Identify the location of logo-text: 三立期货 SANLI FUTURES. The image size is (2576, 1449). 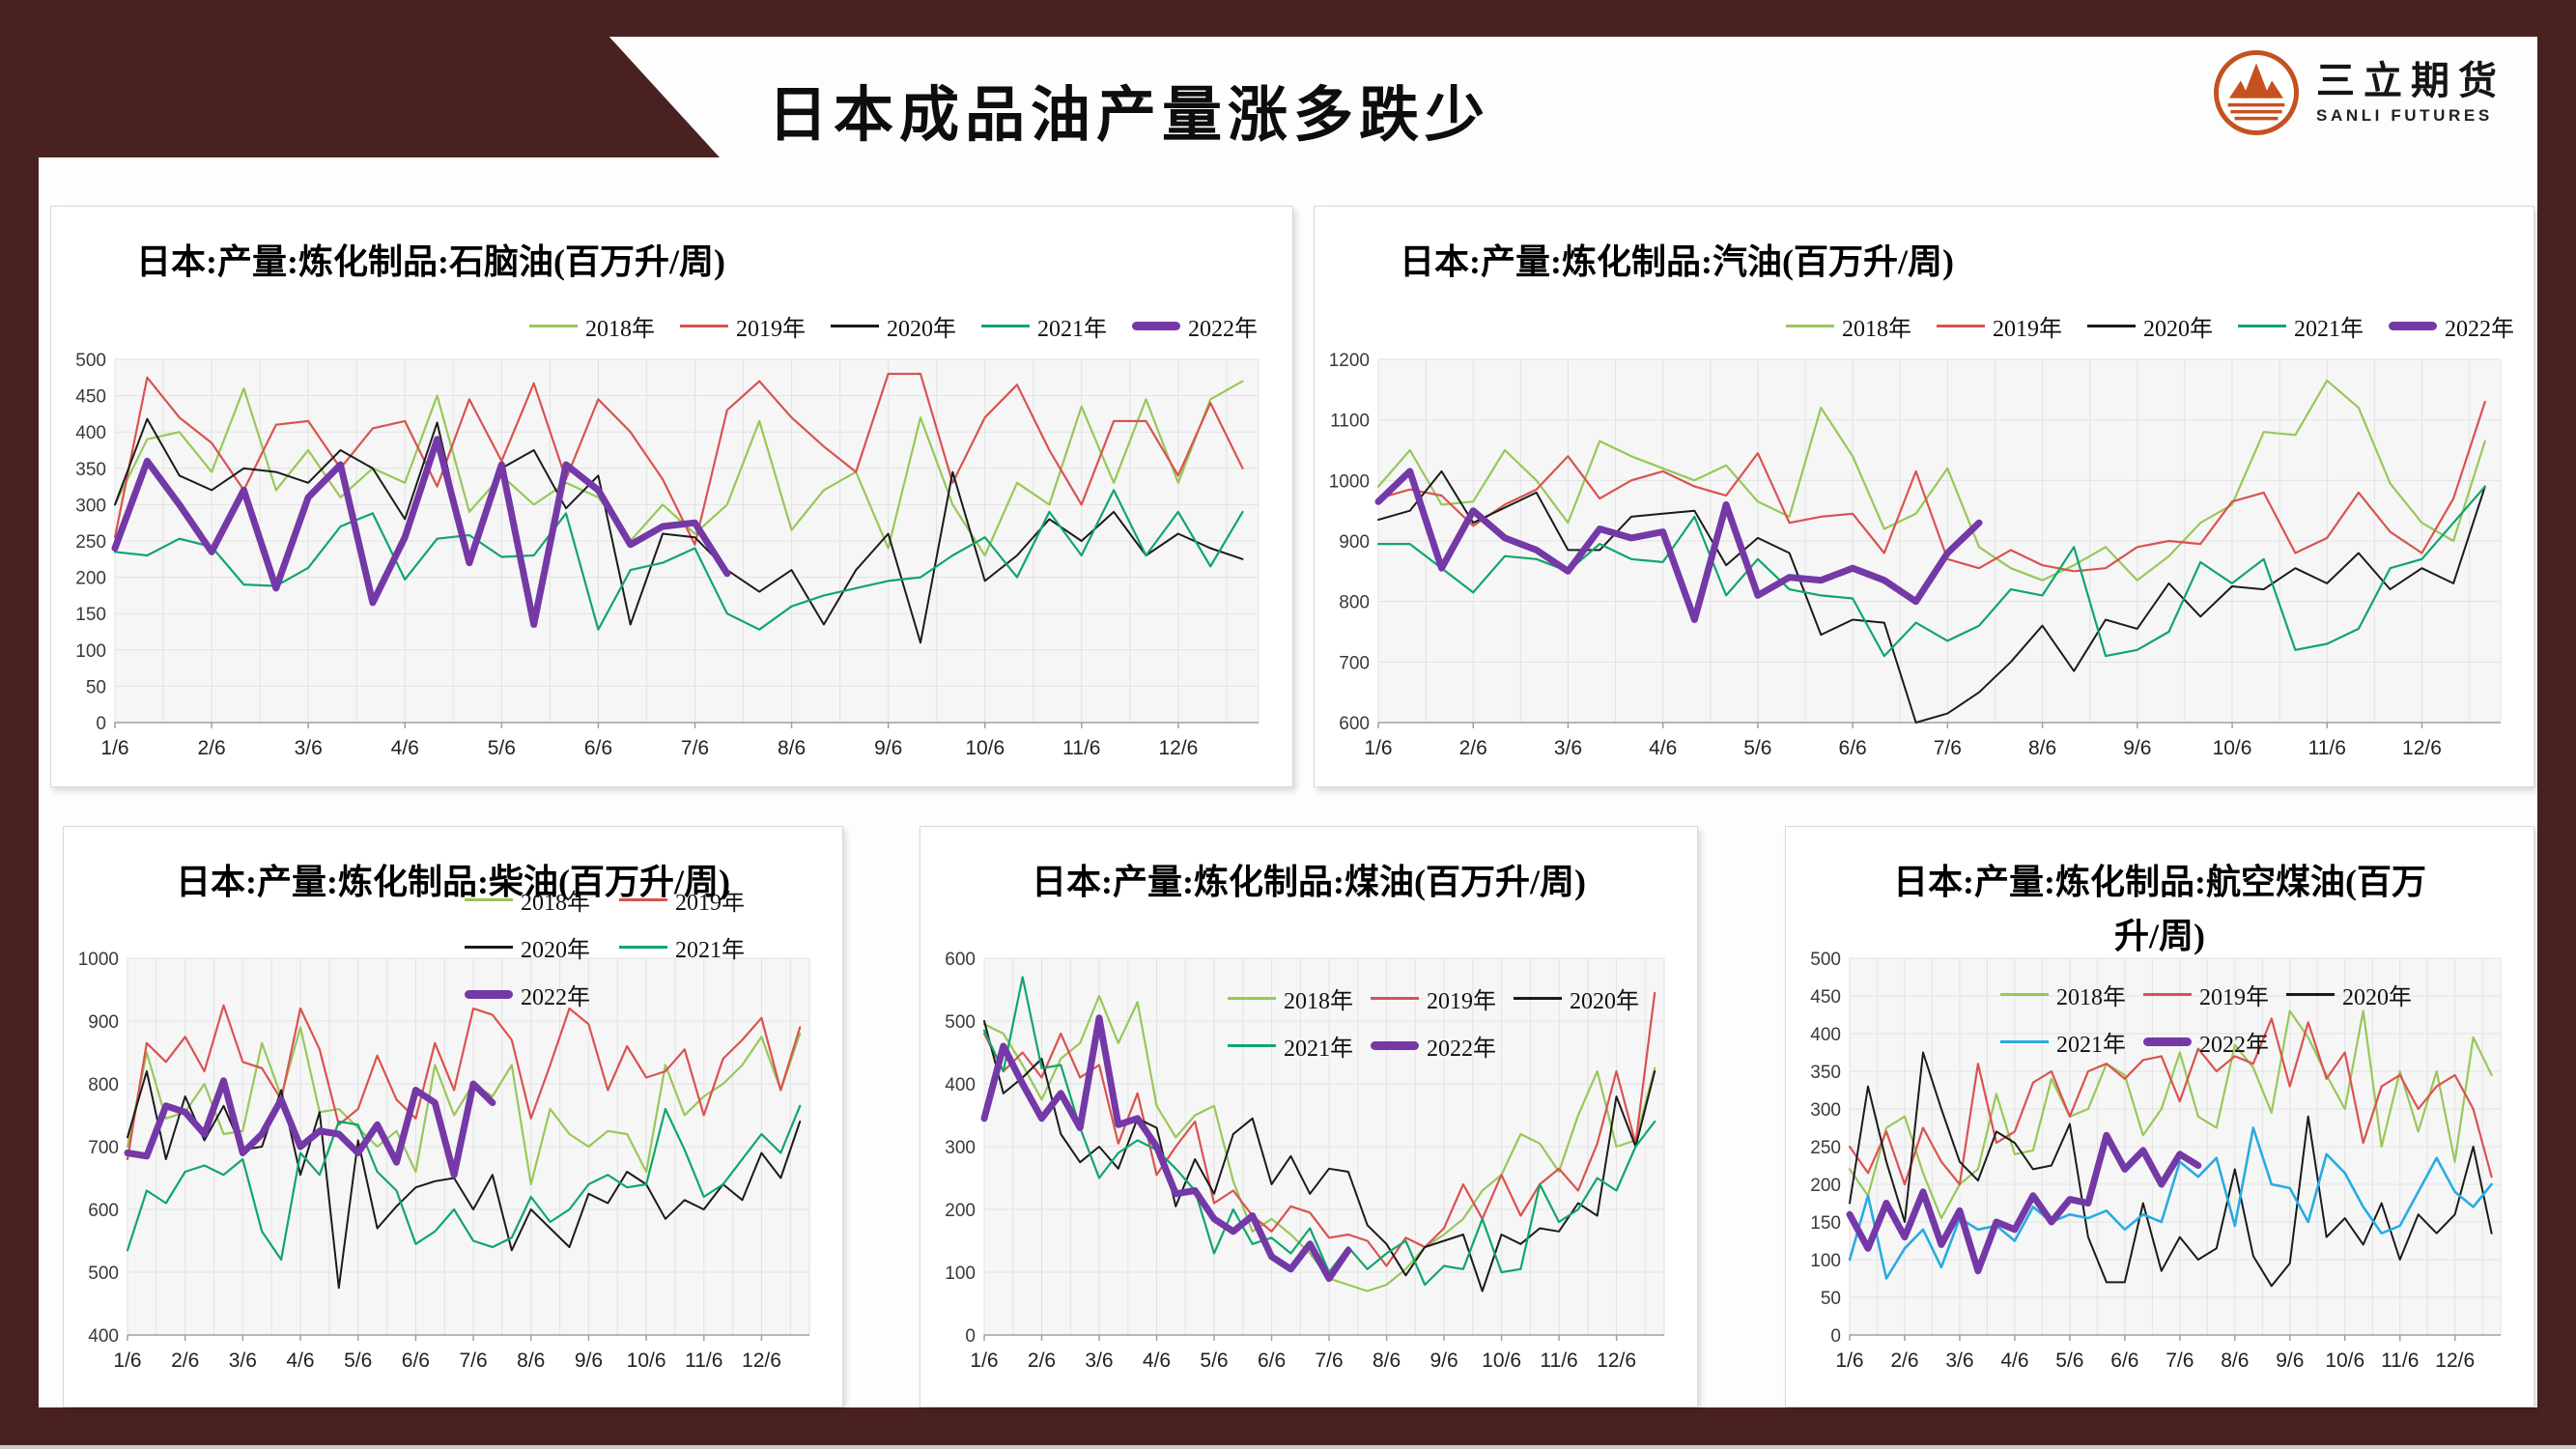
(2410, 93).